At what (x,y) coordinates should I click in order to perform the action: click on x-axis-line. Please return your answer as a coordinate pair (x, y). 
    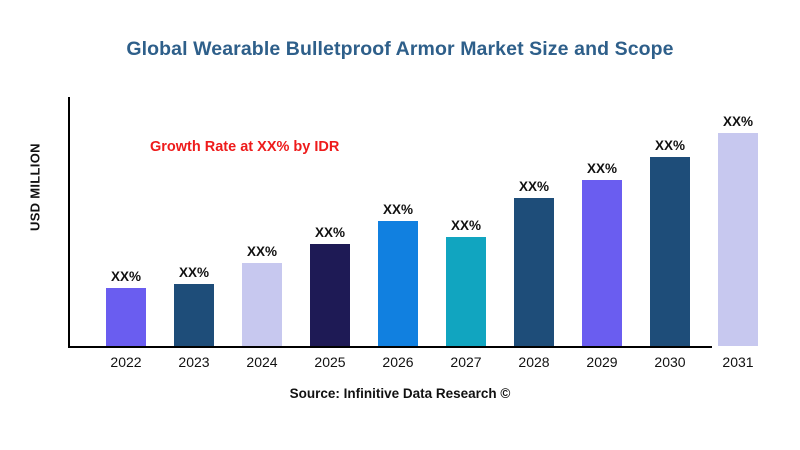
    Looking at the image, I should click on (390, 347).